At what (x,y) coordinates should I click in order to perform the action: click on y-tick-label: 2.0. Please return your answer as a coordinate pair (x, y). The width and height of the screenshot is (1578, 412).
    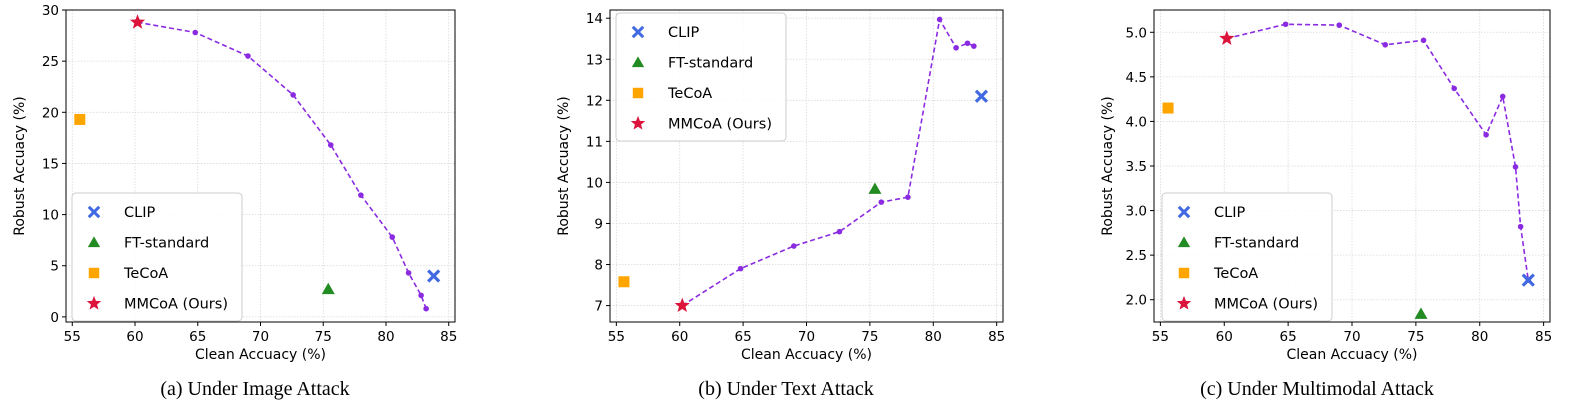
    Looking at the image, I should click on (1136, 301).